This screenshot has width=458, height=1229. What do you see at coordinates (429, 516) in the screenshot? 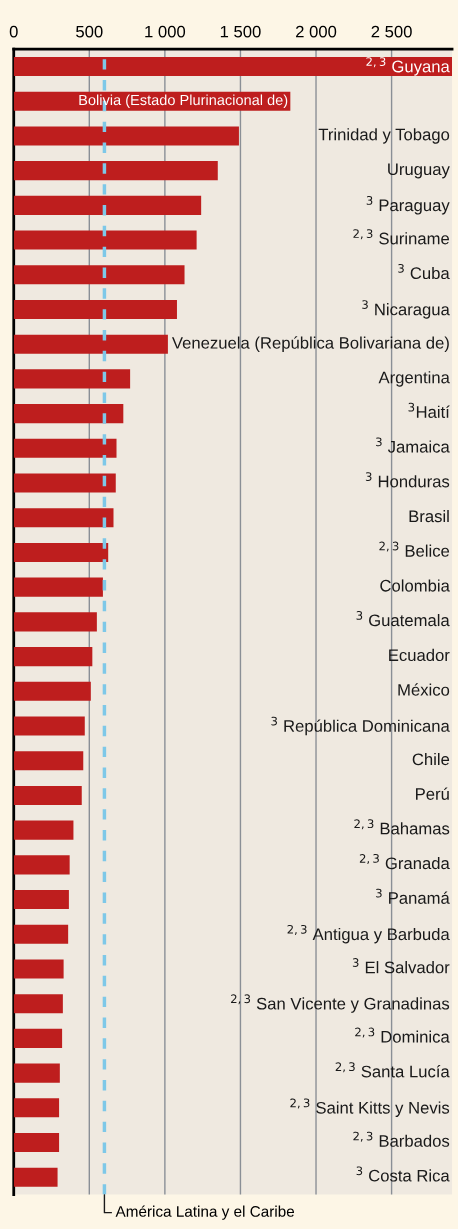
I see `y-tick-label: Brasil` at bounding box center [429, 516].